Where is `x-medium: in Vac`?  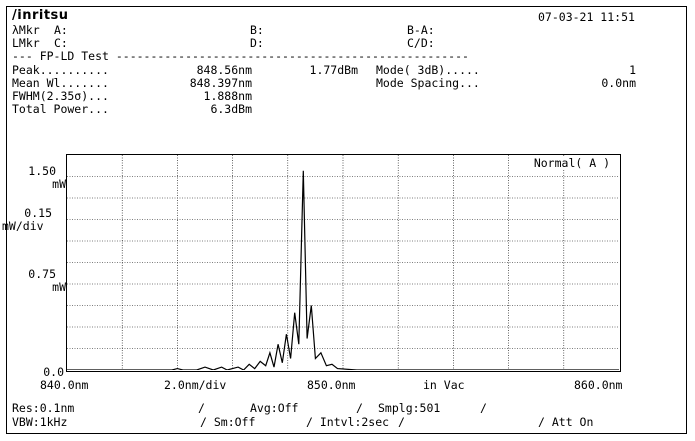
x-medium: in Vac is located at coordinates (444, 385).